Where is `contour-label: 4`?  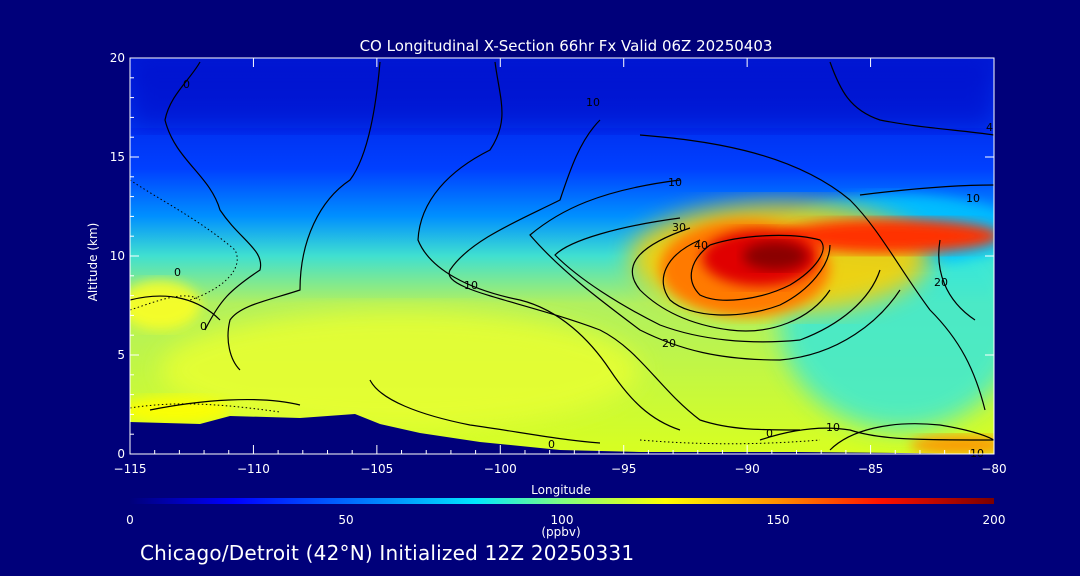 contour-label: 4 is located at coordinates (989, 127).